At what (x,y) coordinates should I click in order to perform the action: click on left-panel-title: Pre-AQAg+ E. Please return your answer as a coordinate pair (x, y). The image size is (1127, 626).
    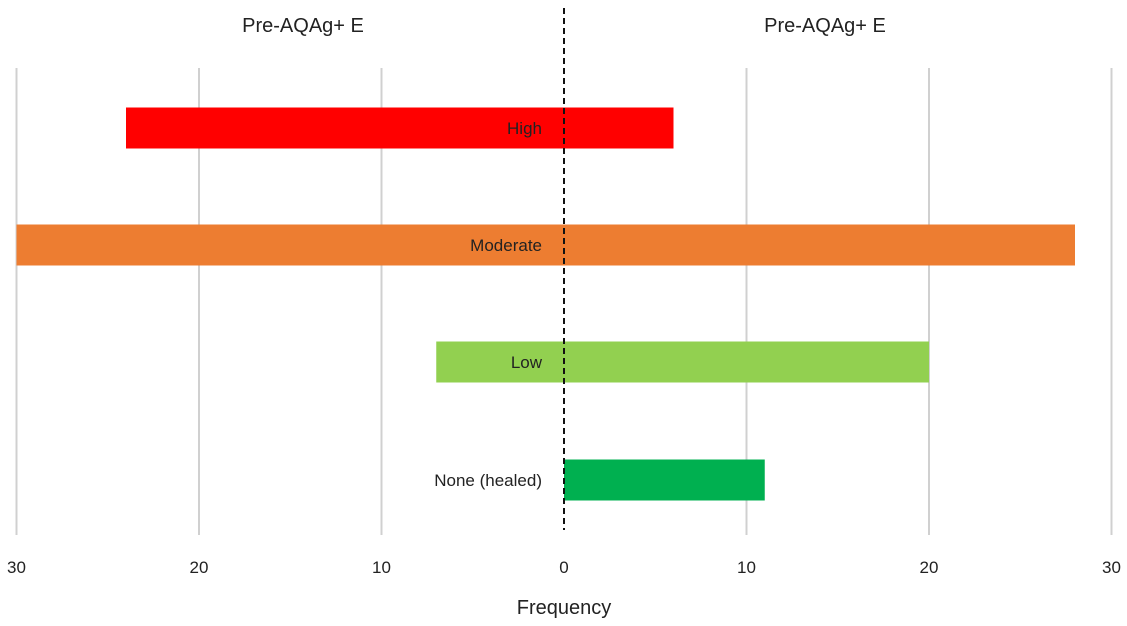
    Looking at the image, I should click on (303, 26).